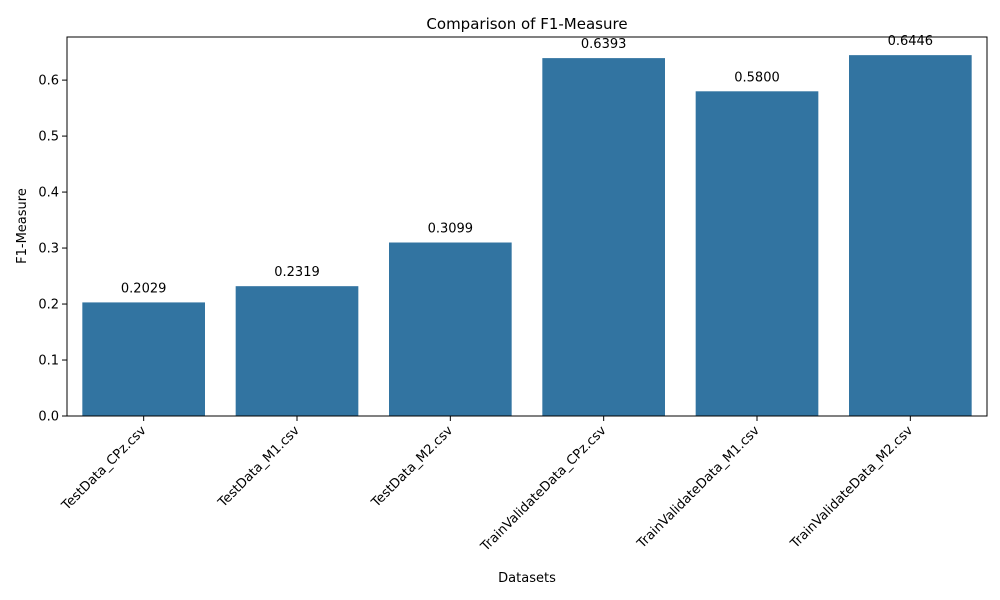 This screenshot has width=1000, height=600. What do you see at coordinates (22, 226) in the screenshot?
I see `y-axis-label: F1-Measure` at bounding box center [22, 226].